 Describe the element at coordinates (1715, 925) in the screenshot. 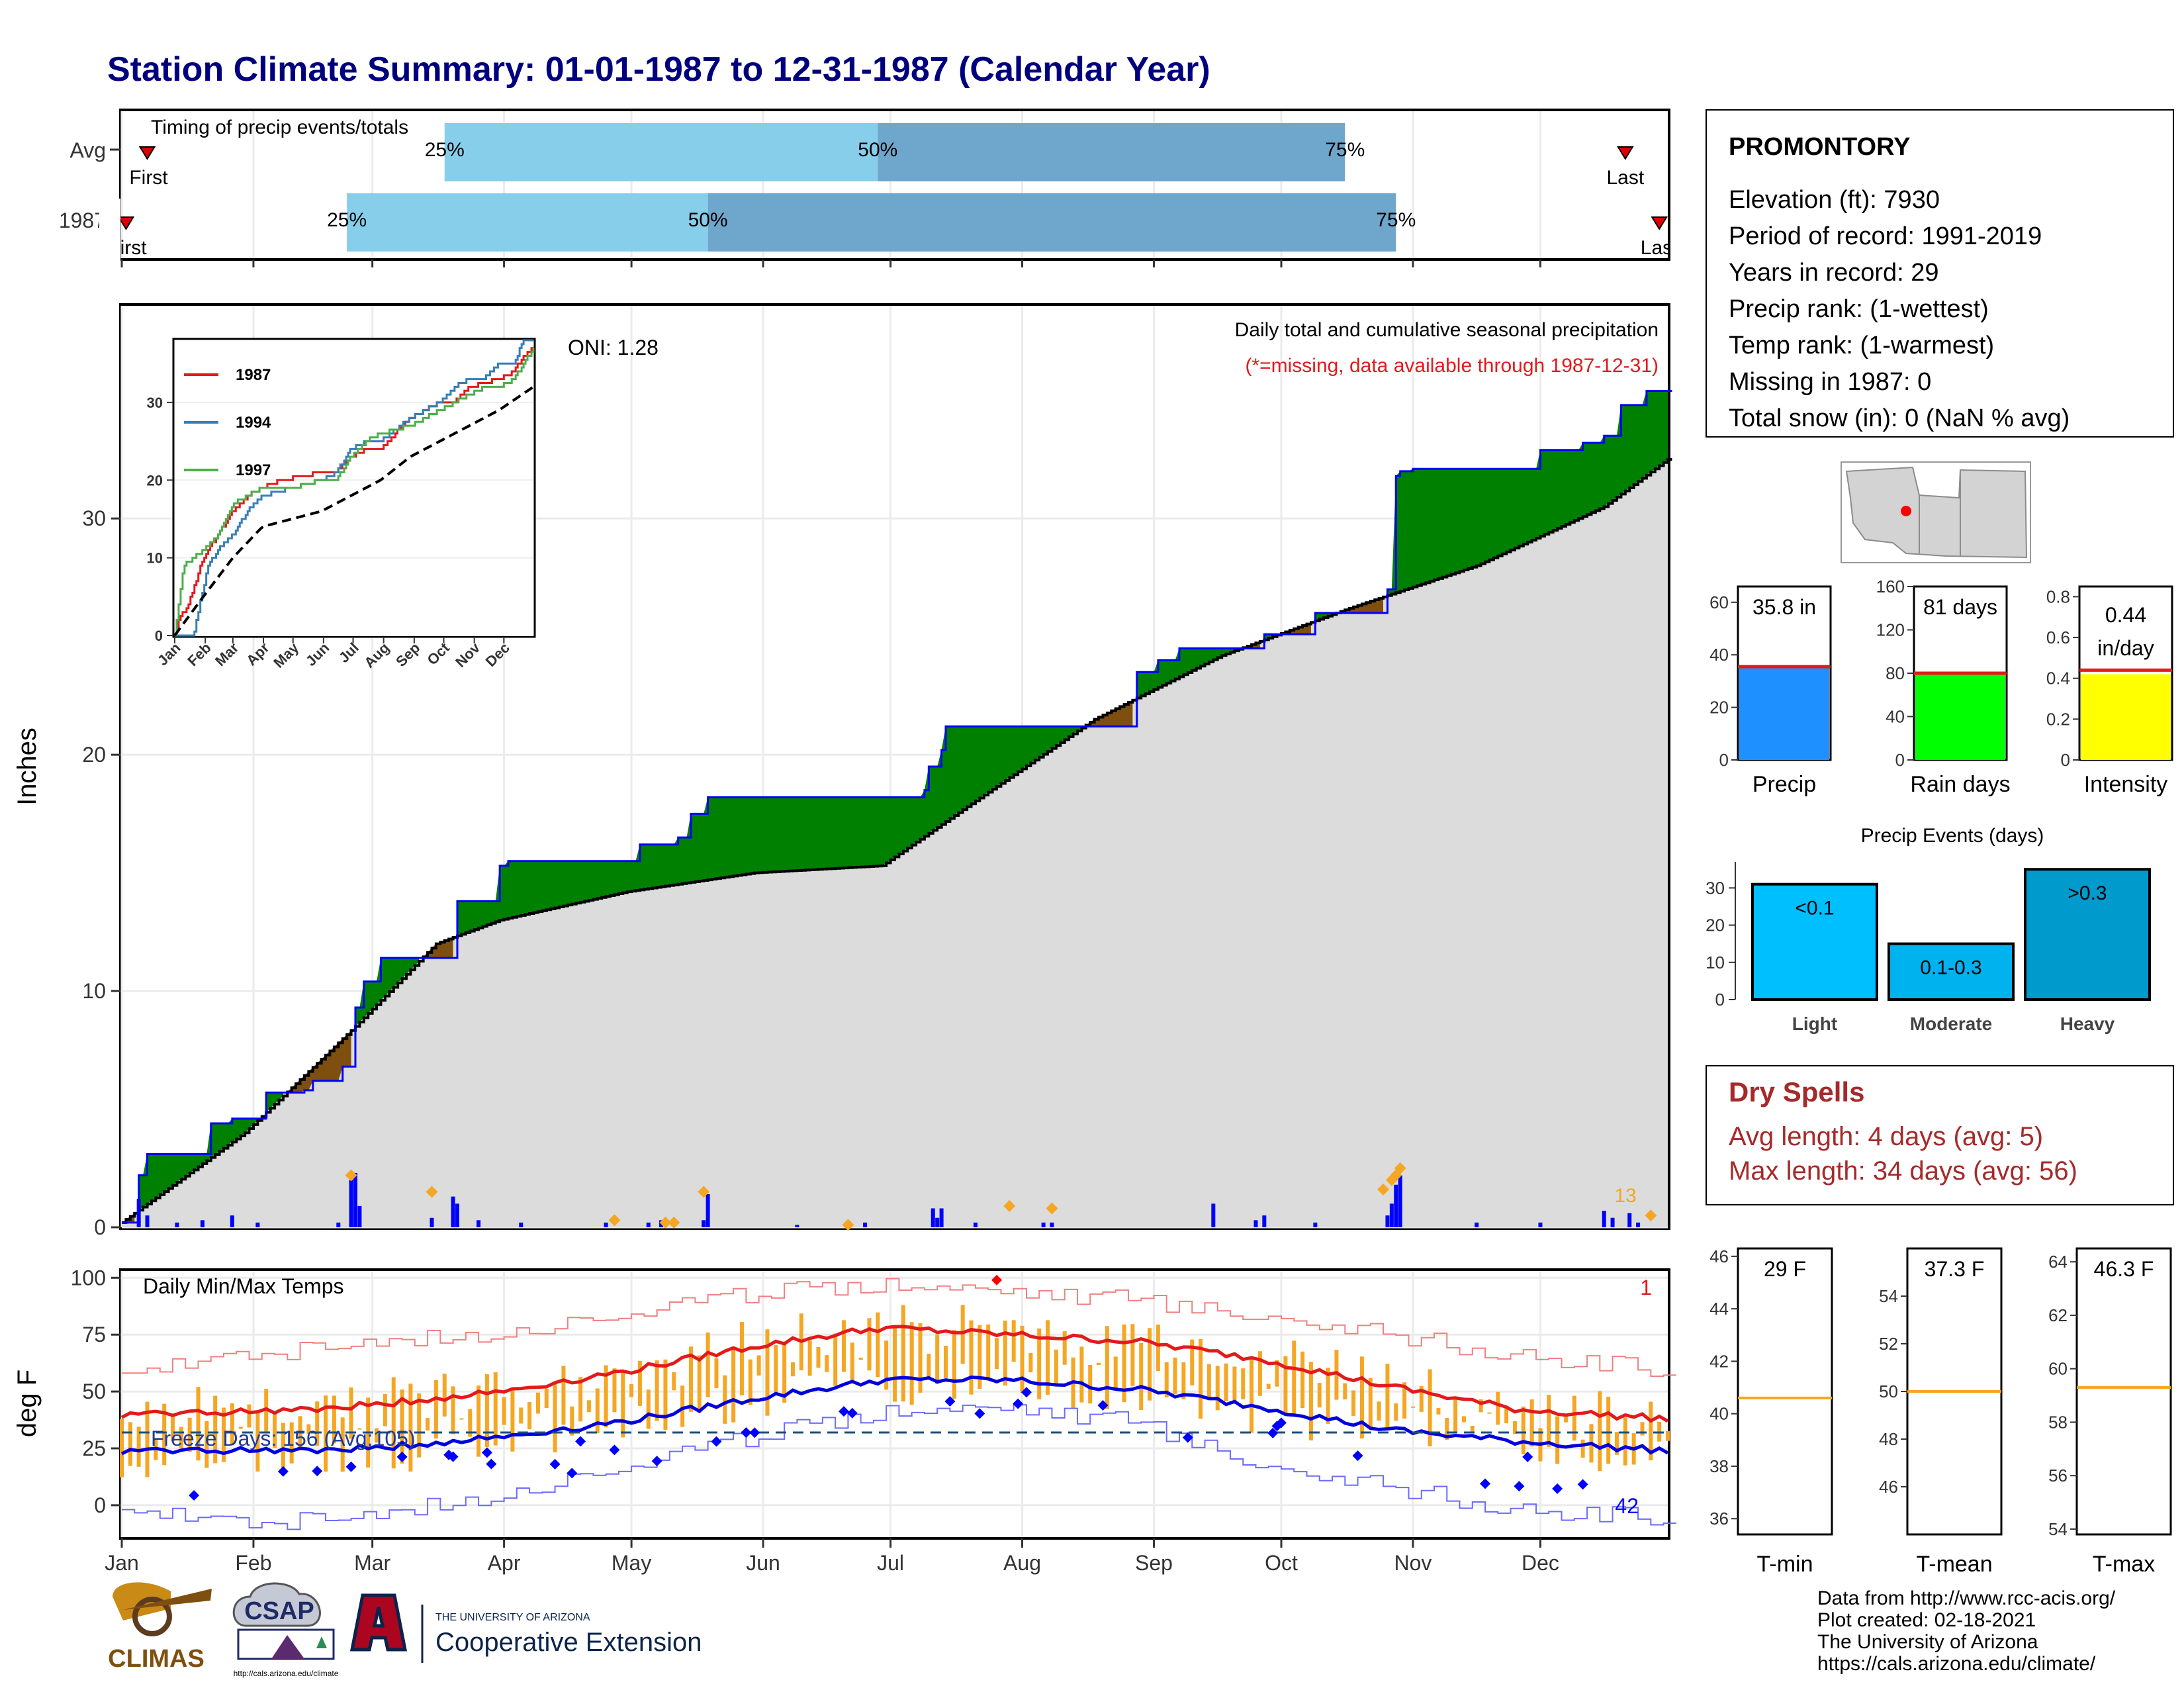

I see `events-y-tick-label: 20` at that location.